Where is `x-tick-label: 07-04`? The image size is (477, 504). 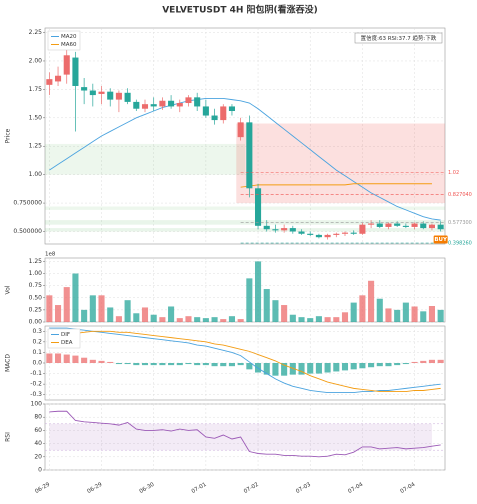
x-tick-label: 07-04 is located at coordinates (407, 488).